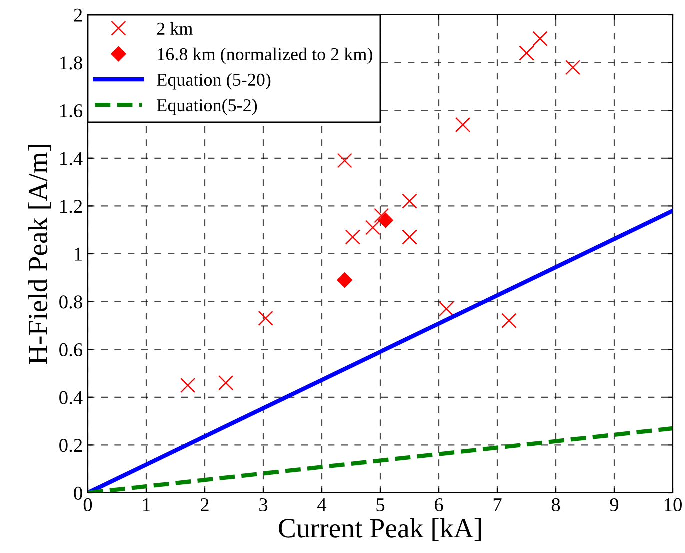  Describe the element at coordinates (214, 81) in the screenshot. I see `legend-label: Equation (5-20)` at that location.